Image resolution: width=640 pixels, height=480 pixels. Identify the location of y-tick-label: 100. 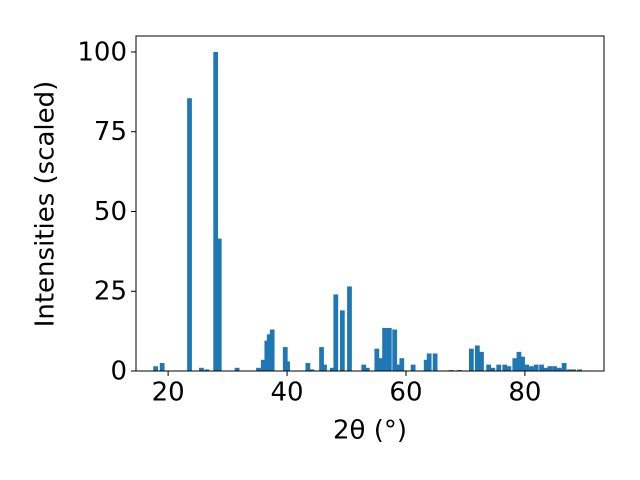
(102, 52).